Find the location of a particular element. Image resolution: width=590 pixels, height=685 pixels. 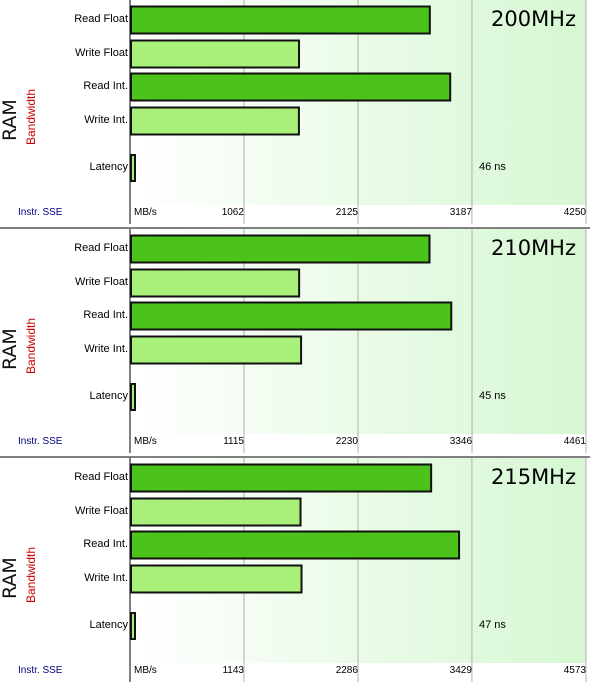

latency-value: 47 ns is located at coordinates (492, 625).